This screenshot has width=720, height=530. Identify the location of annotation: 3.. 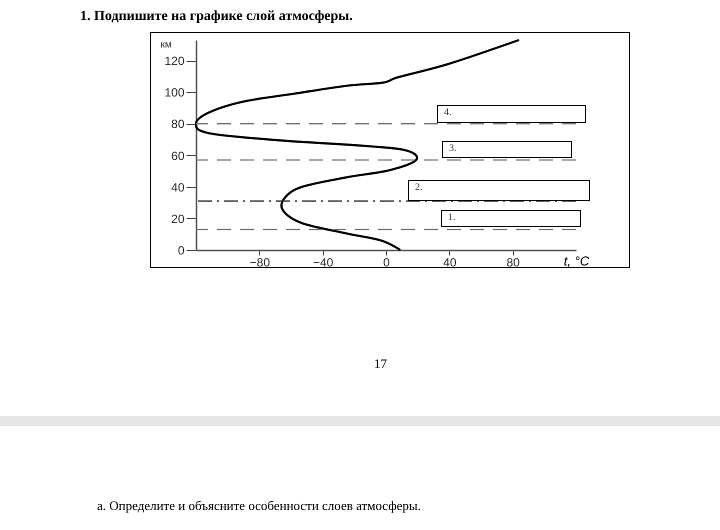
(452, 148).